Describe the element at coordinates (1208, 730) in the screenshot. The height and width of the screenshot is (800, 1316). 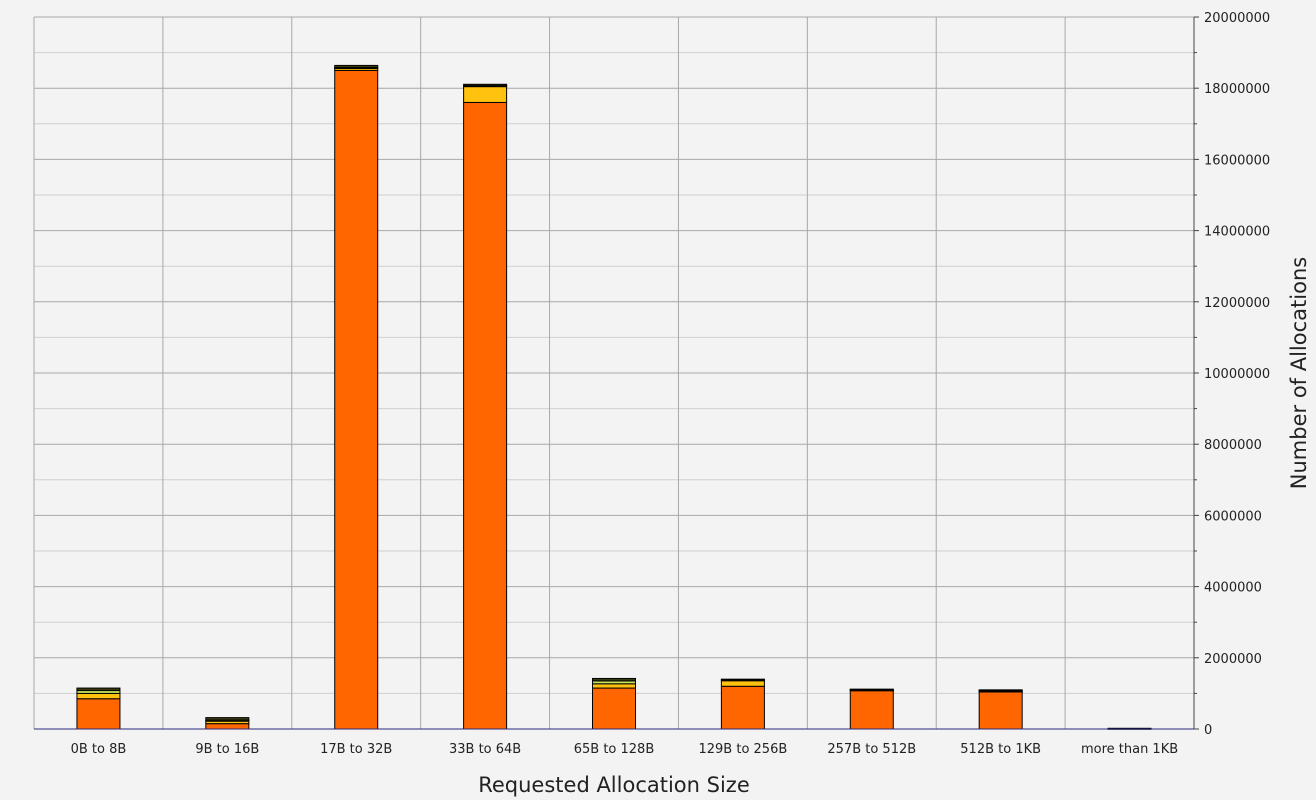
I see `y-tick-label: 0` at that location.